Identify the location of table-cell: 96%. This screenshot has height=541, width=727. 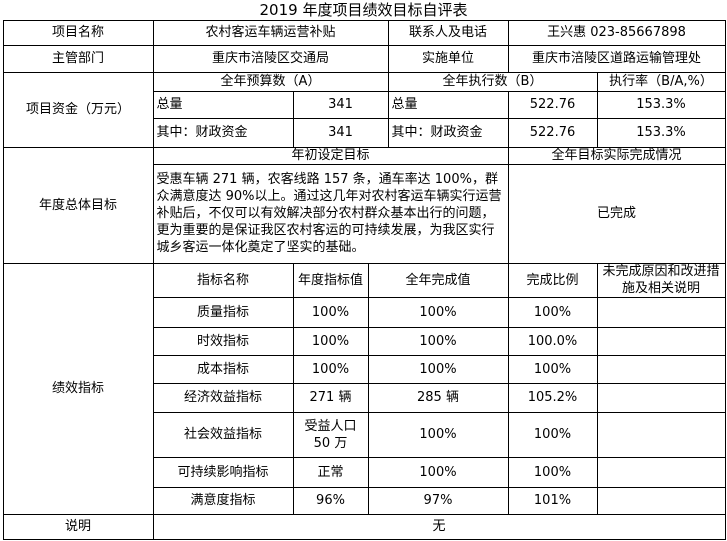
(330, 500).